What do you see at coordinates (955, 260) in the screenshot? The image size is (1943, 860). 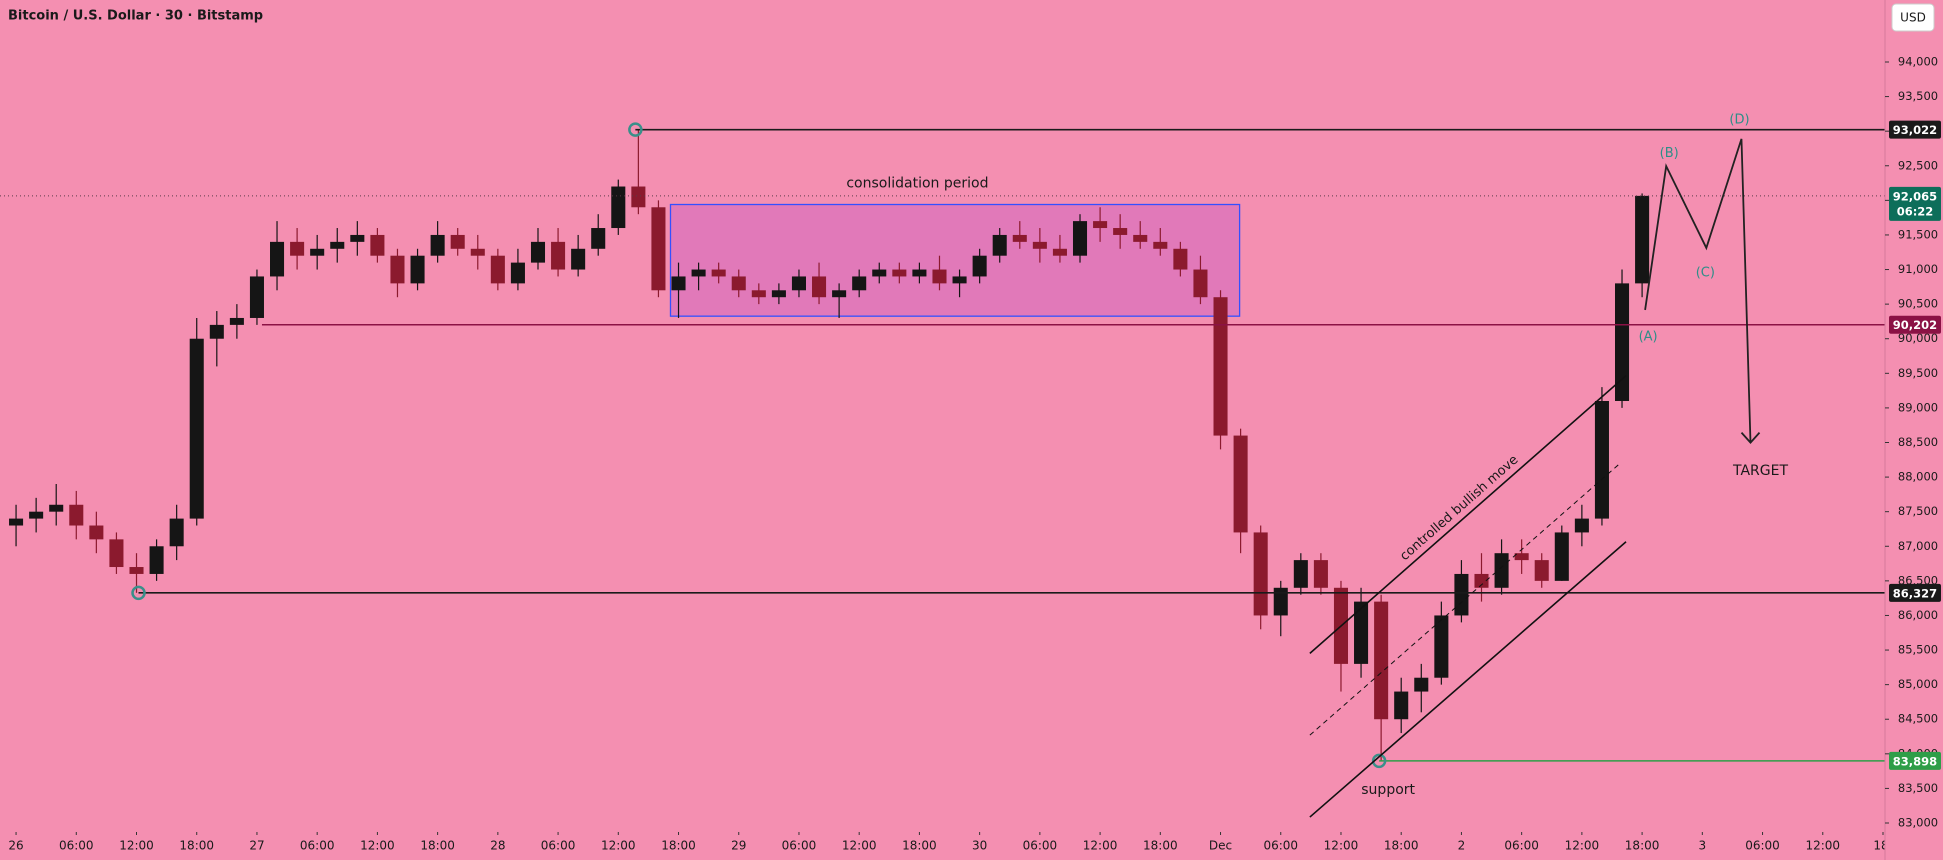 I see `consolidation-box` at bounding box center [955, 260].